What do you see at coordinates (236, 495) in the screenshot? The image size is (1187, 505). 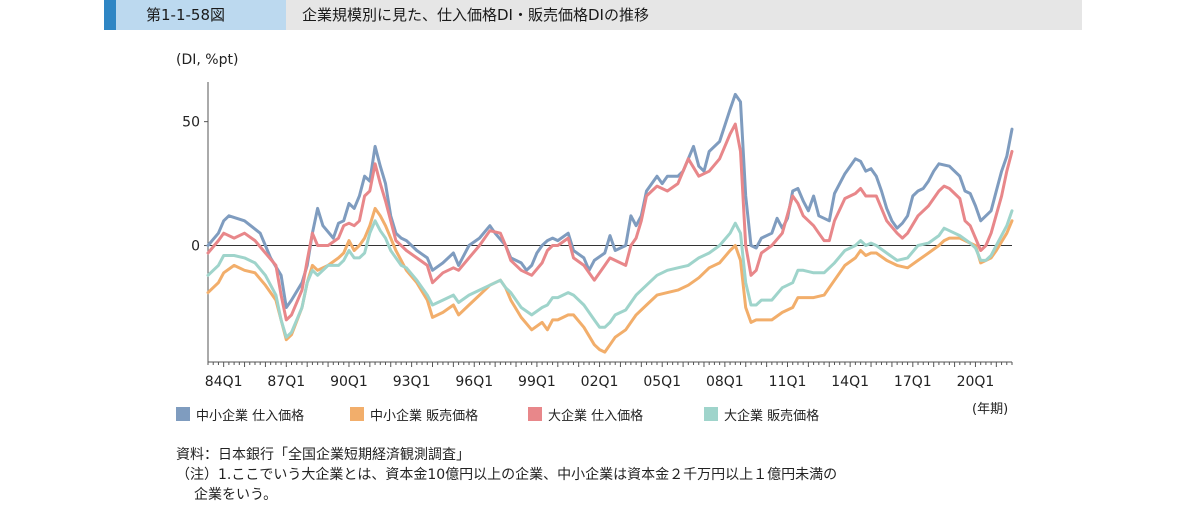 I see `footnote-1-continued: 企業をいう。` at bounding box center [236, 495].